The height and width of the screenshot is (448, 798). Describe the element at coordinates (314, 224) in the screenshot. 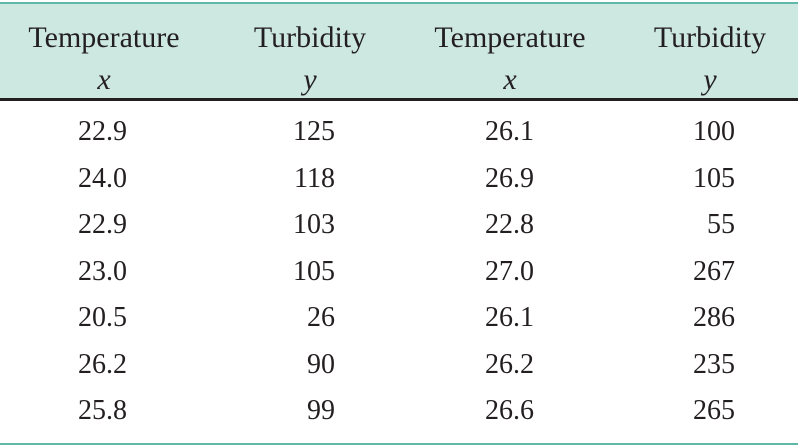

I see `cell-turbidity-1: 103` at that location.